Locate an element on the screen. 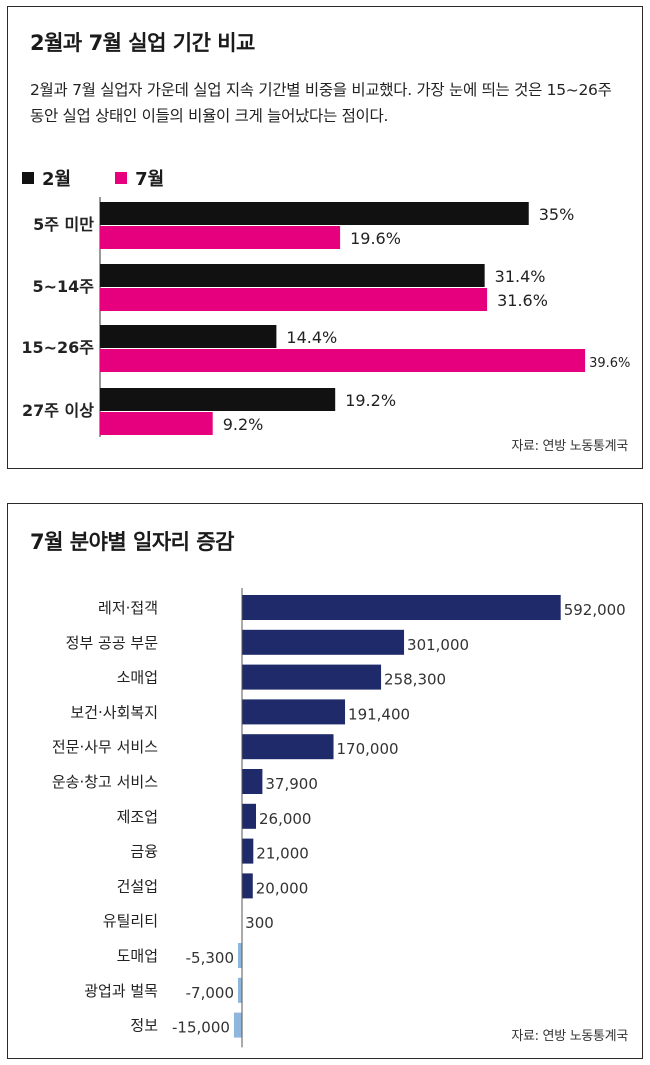 This screenshot has height=1065, width=650. legend-item-jul: 7월 is located at coordinates (139, 178).